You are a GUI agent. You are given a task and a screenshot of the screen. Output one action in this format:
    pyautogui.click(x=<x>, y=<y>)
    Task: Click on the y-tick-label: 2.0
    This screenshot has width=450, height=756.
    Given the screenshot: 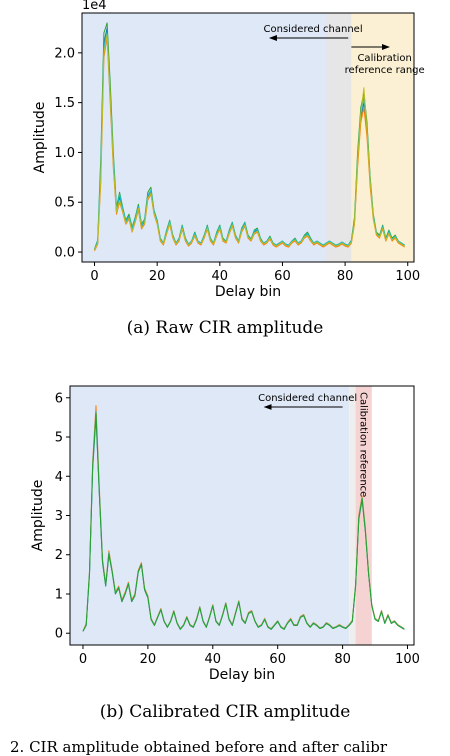 What is the action you would take?
    pyautogui.click(x=64, y=53)
    